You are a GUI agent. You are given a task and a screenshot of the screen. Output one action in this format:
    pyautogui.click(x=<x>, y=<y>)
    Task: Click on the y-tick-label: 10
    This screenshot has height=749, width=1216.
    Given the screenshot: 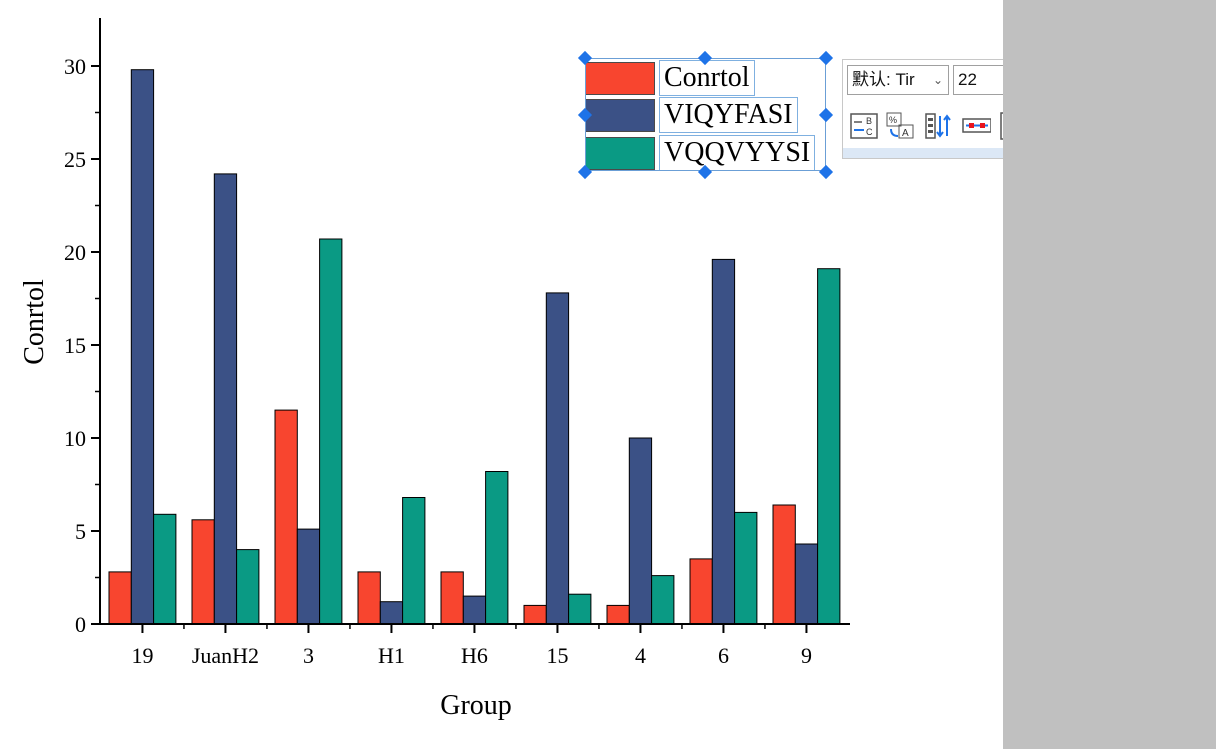 What is the action you would take?
    pyautogui.click(x=75, y=438)
    